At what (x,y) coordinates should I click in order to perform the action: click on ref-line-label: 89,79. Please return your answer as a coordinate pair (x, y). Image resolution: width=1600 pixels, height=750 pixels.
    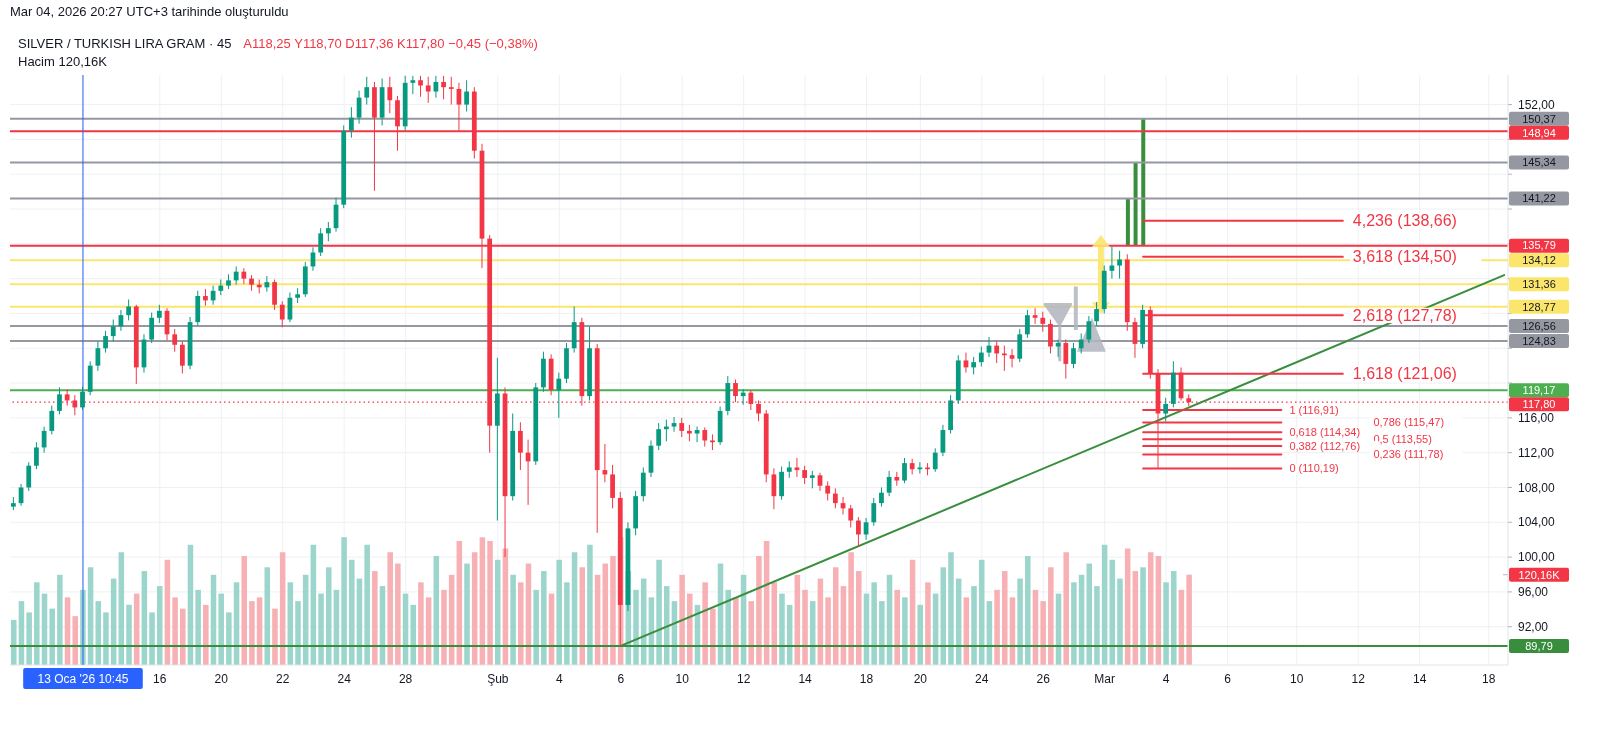
    Looking at the image, I should click on (1539, 645).